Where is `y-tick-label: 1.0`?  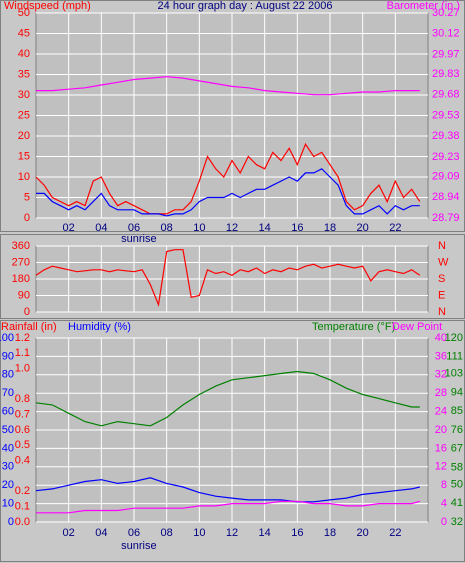
y-tick-label: 1.0 is located at coordinates (22, 369).